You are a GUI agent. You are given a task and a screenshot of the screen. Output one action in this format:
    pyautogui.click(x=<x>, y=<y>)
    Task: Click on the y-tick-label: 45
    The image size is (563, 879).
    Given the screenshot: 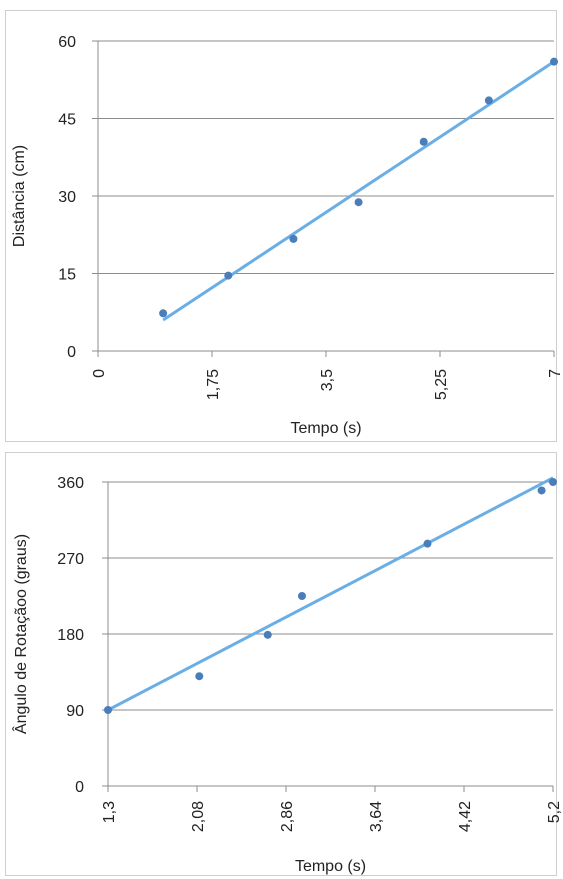 What is the action you would take?
    pyautogui.click(x=67, y=120)
    